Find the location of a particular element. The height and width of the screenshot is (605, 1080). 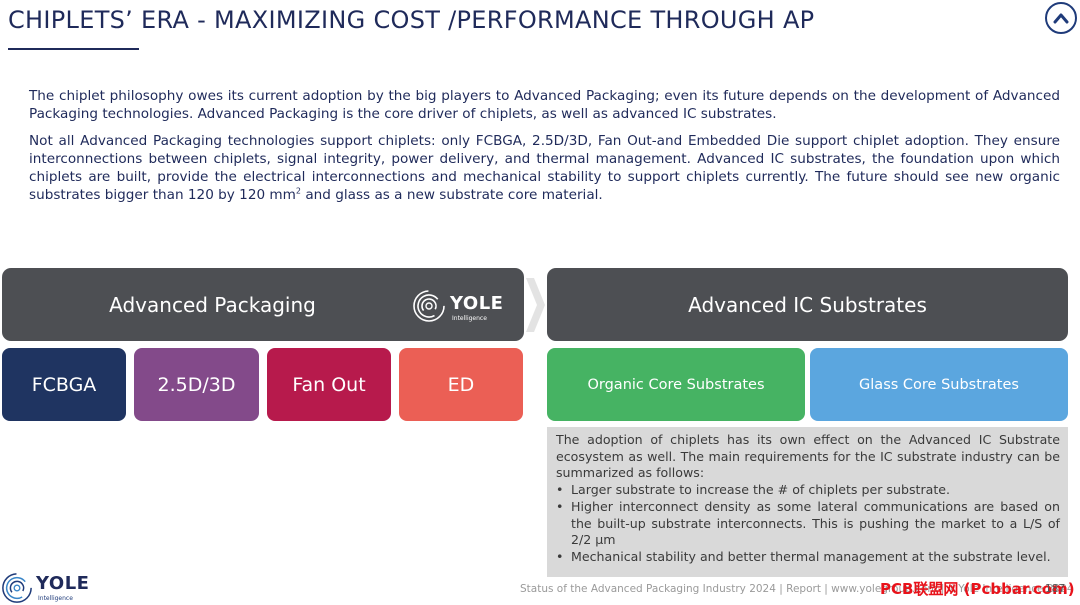

chevron-up-icon is located at coordinates (1061, 18).